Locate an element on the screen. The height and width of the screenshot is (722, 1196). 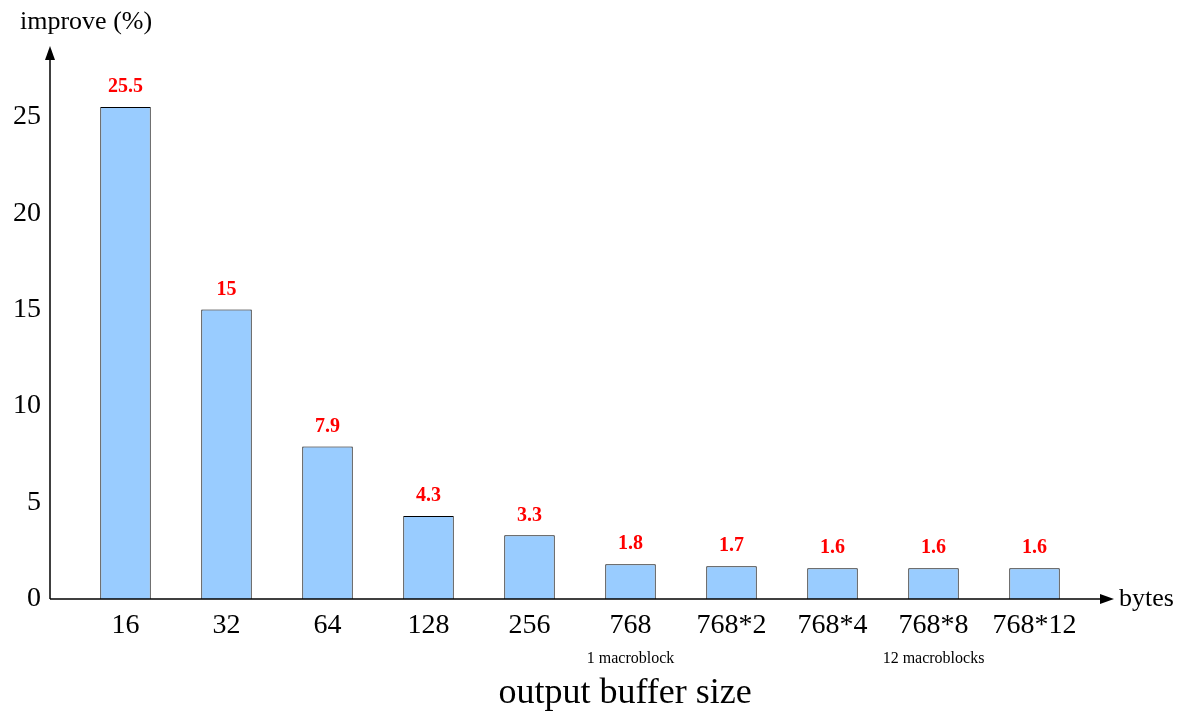
data-label: 1.8 is located at coordinates (630, 542).